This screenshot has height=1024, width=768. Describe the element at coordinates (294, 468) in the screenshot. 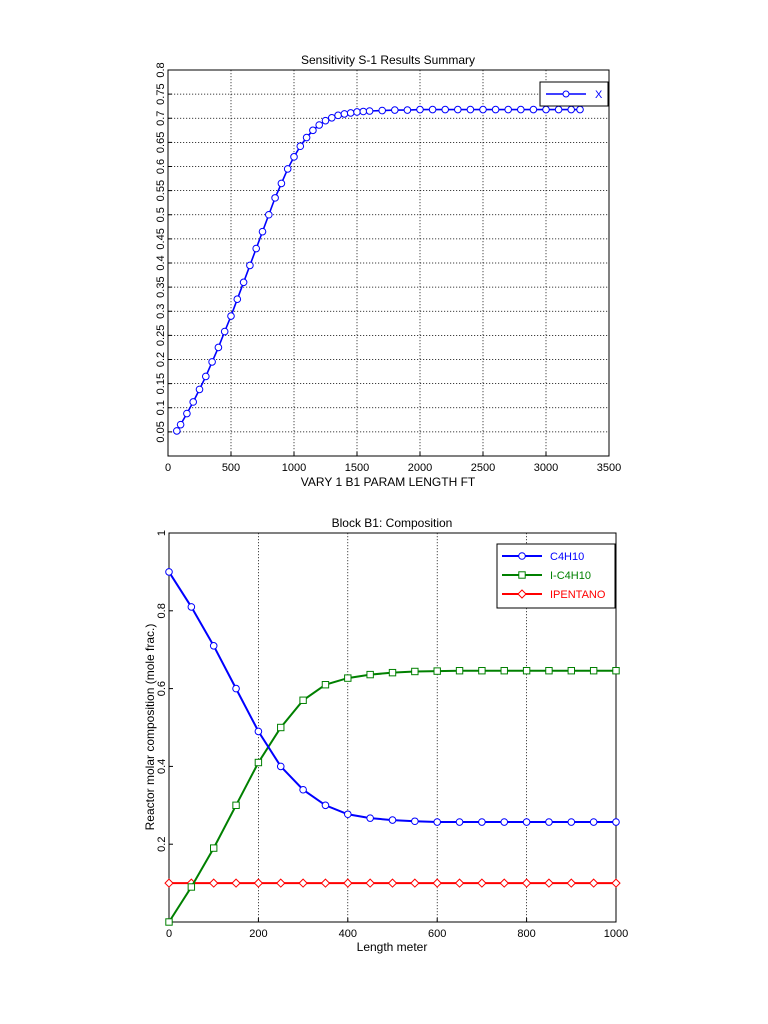

I see `chart1-x-tick-label: 1000` at that location.